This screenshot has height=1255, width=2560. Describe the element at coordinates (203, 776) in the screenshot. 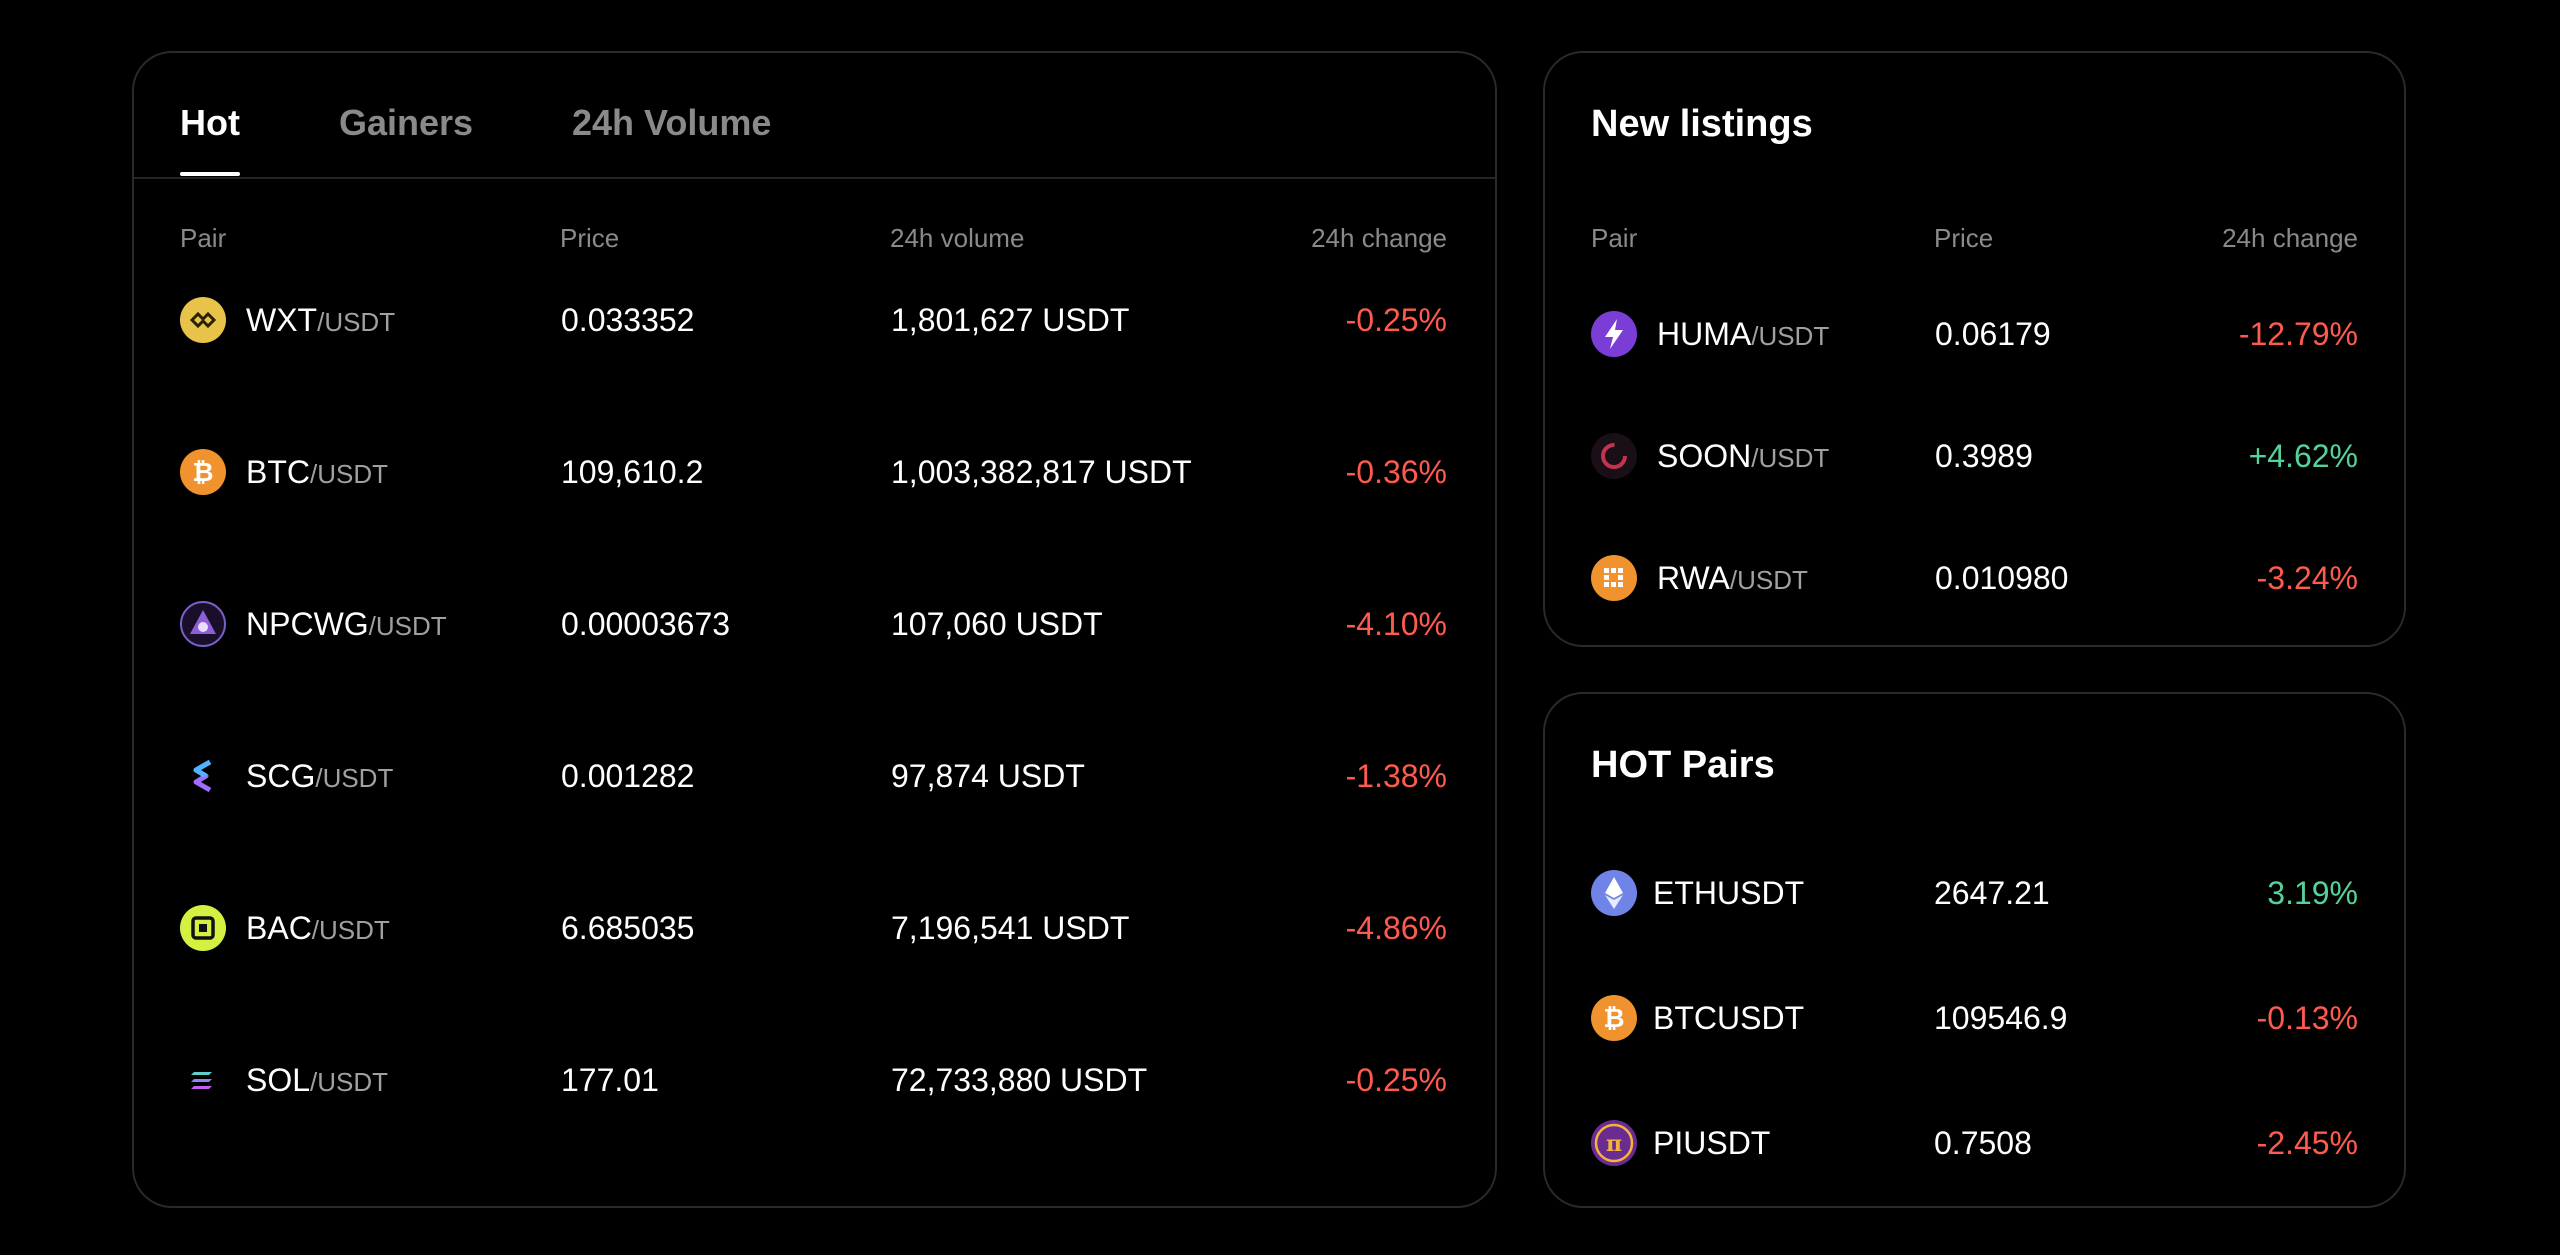

I see `scg-icon` at that location.